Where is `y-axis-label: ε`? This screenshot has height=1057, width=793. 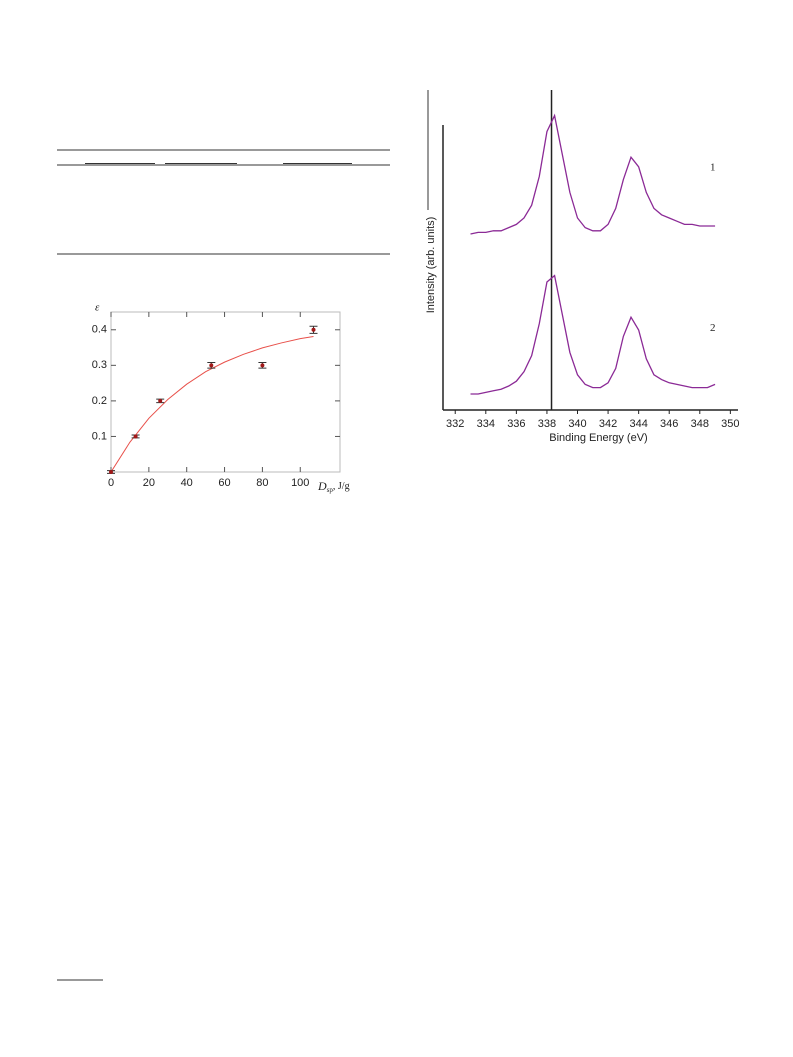
y-axis-label: ε is located at coordinates (97, 308).